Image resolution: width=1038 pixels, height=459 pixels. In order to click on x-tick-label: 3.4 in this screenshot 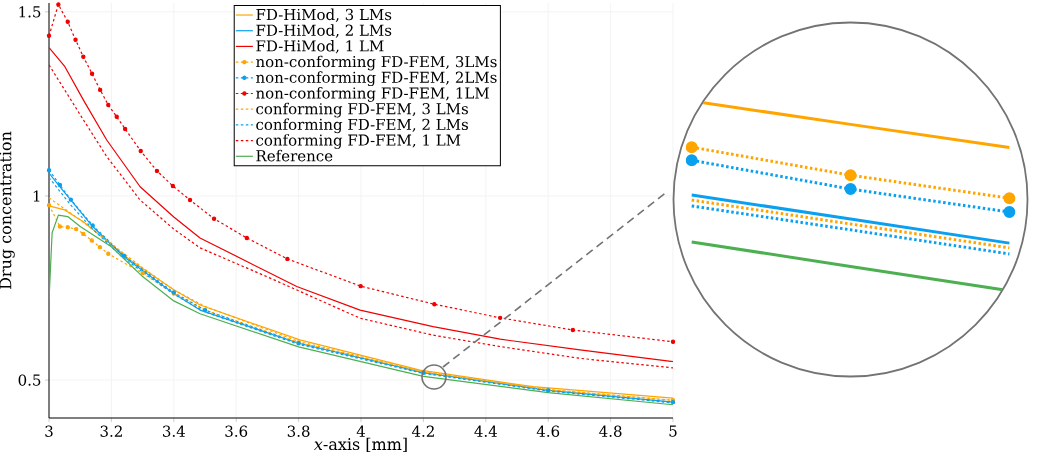, I will do `click(174, 431)`.